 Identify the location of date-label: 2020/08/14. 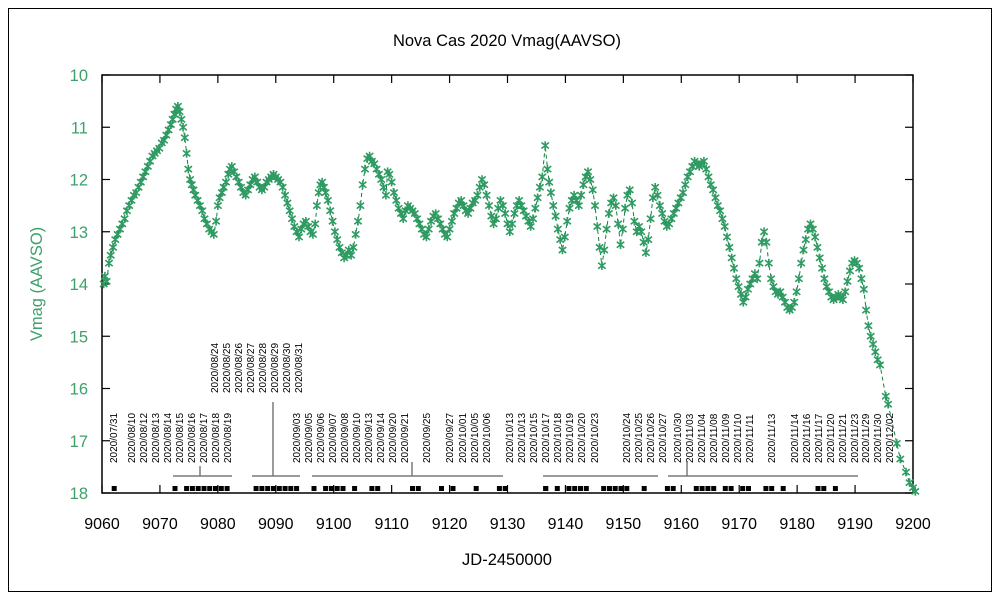
(168, 438).